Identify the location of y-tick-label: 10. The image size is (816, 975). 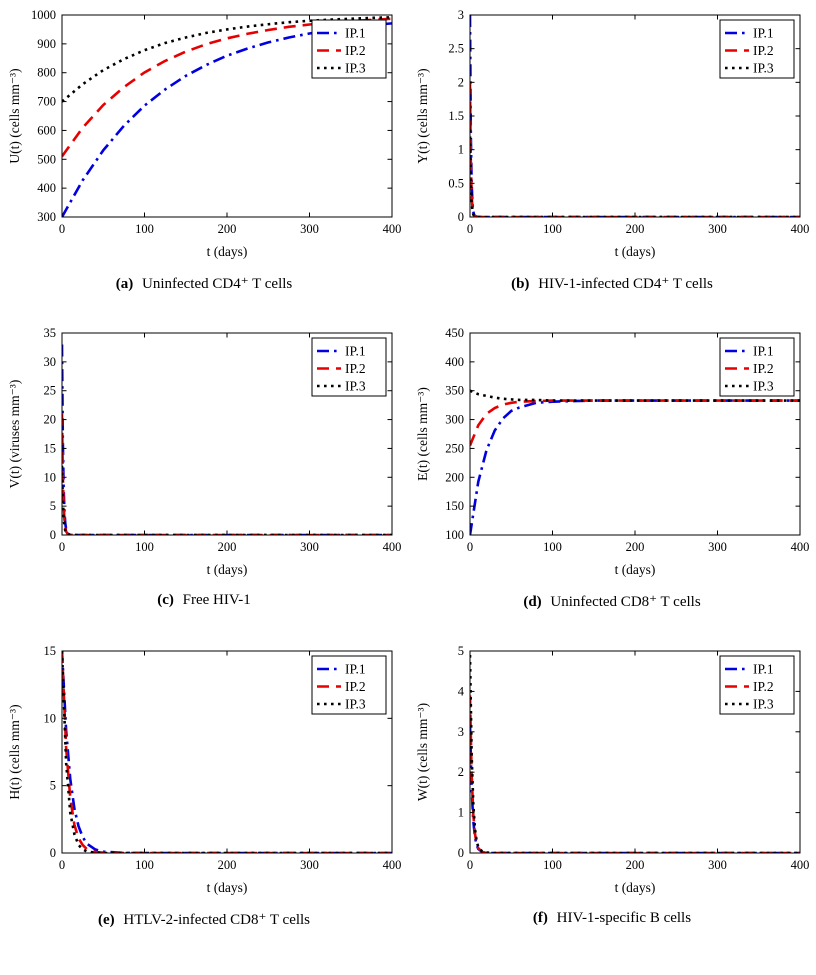
(50, 718).